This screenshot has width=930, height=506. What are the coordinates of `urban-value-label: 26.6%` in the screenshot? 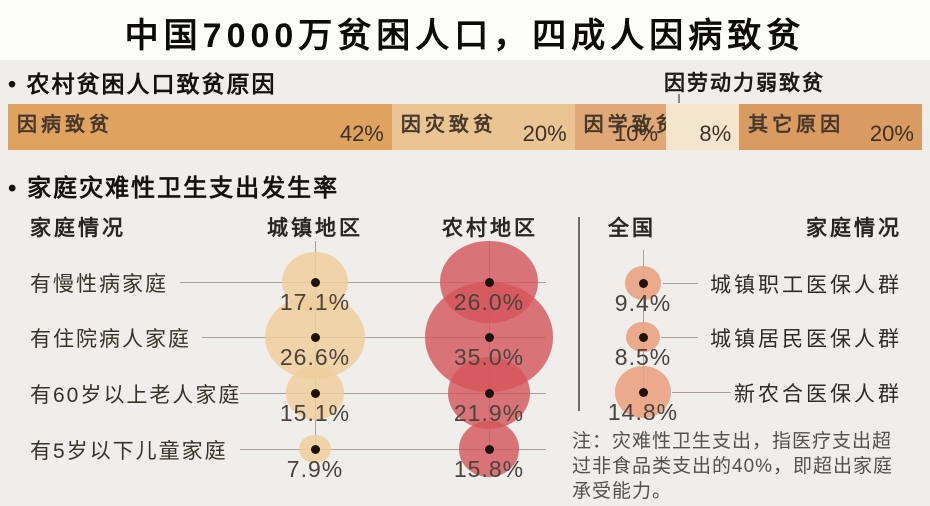 It's located at (315, 357).